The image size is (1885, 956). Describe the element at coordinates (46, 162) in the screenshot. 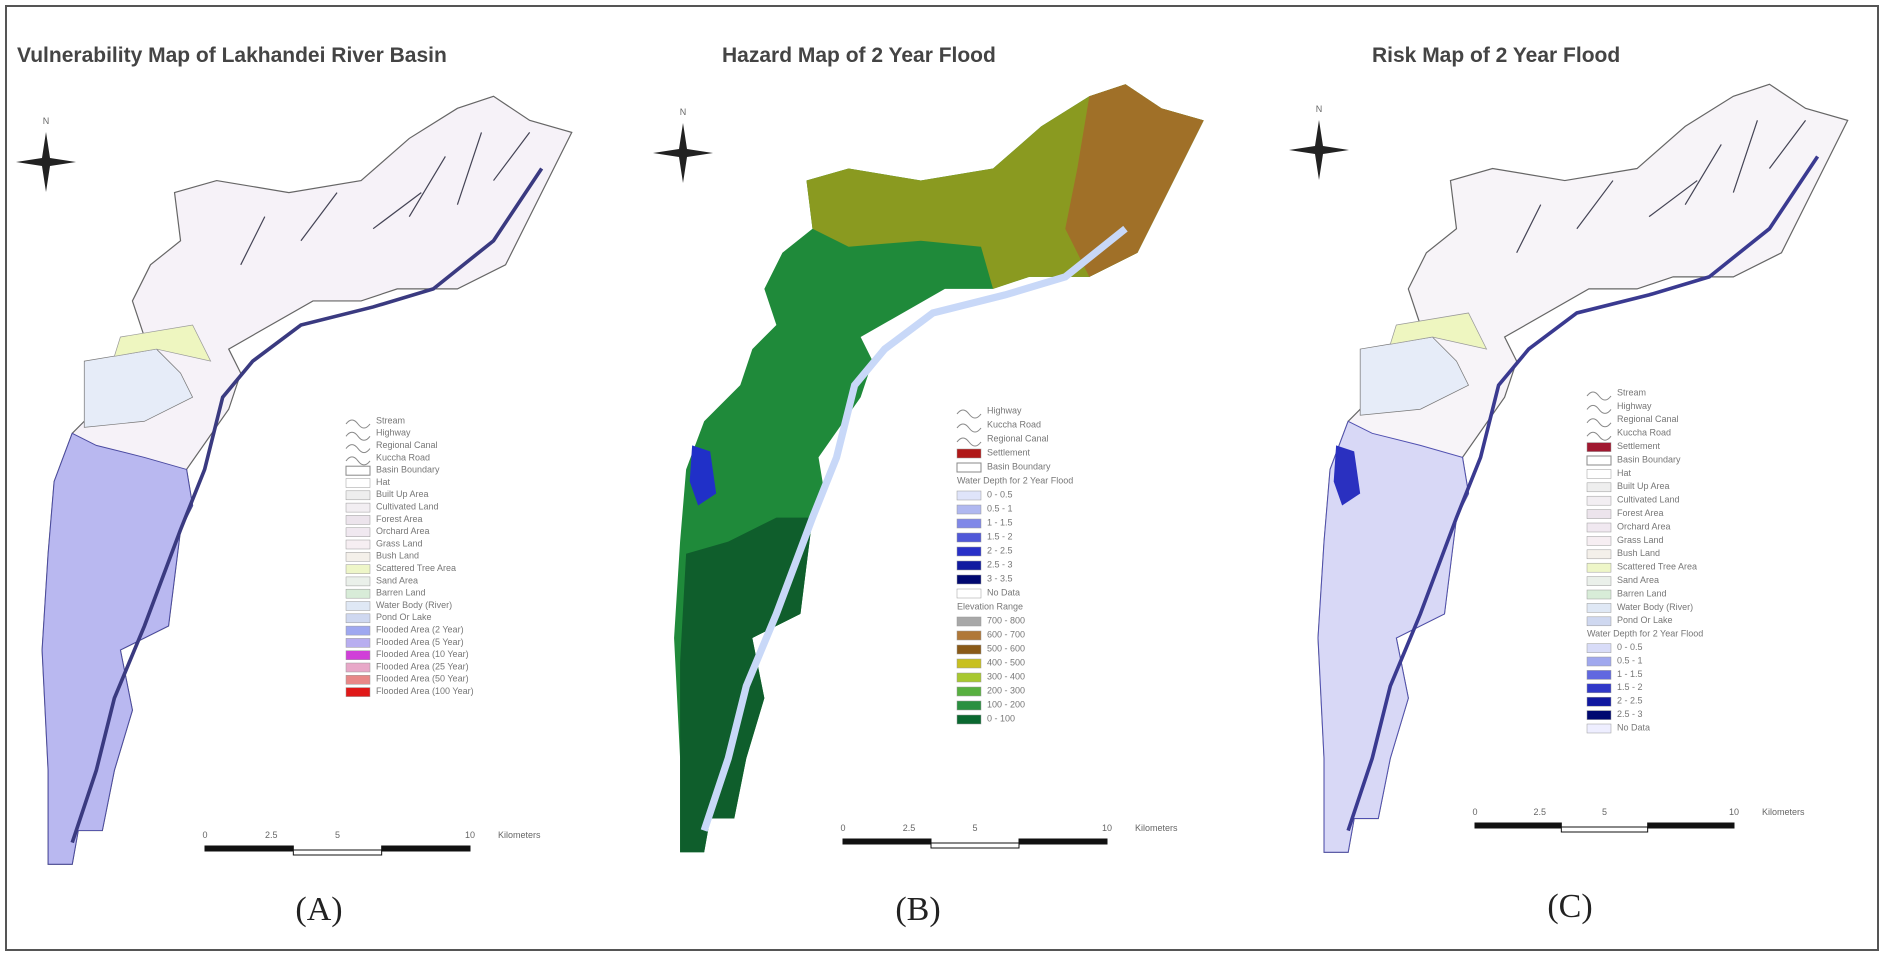

I see `compass` at that location.